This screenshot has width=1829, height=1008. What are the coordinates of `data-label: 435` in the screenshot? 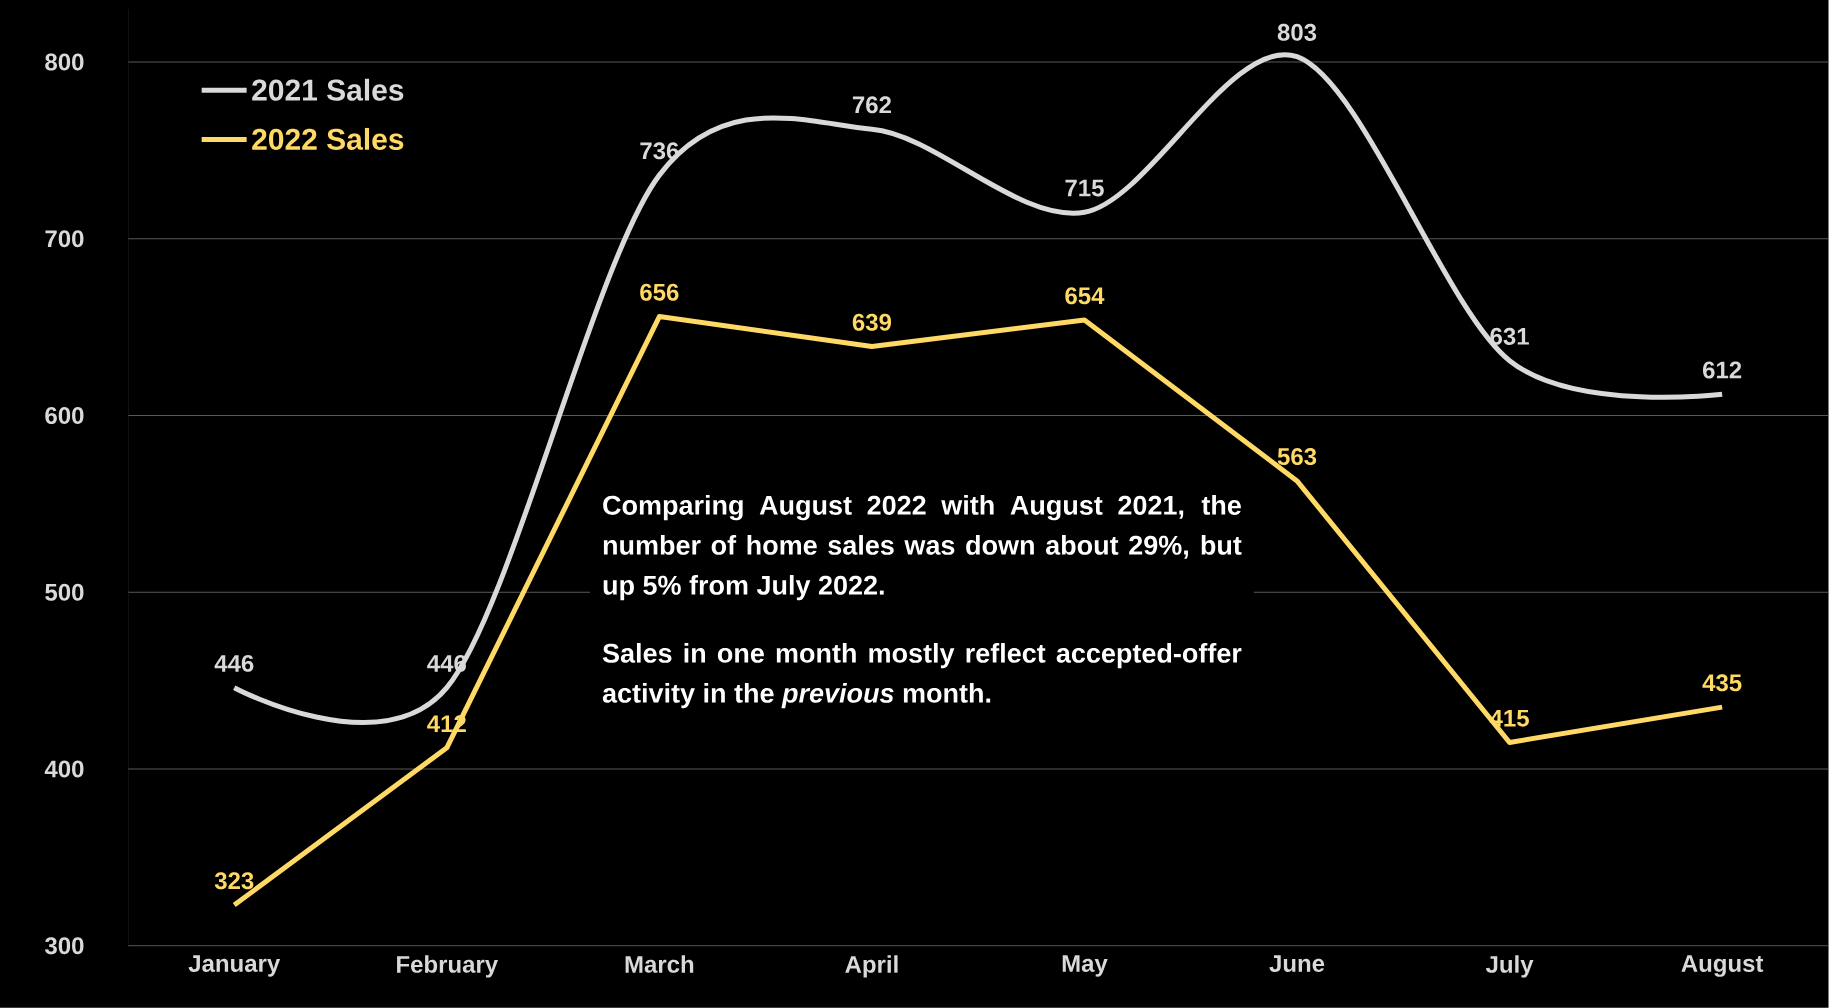 It's located at (1722, 683).